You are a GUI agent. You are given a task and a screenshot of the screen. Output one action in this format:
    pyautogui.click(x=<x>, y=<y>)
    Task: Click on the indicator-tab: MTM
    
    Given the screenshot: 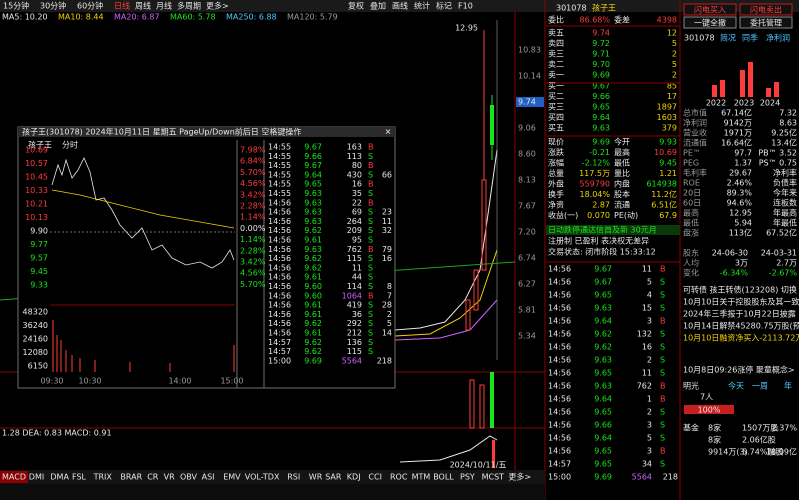 What is the action you would take?
    pyautogui.click(x=421, y=477)
    